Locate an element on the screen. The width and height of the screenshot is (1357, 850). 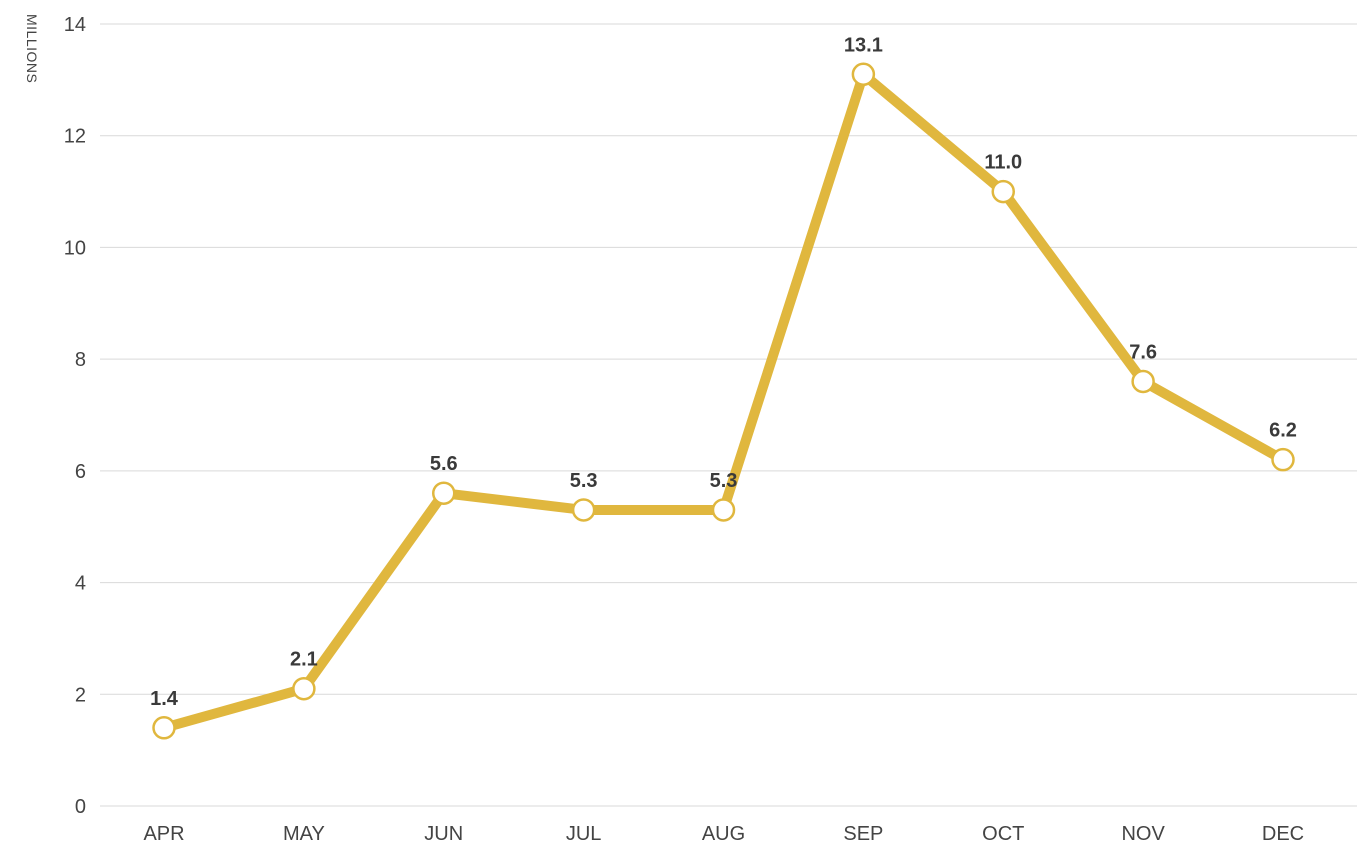
y-tick-label: 14 is located at coordinates (75, 25).